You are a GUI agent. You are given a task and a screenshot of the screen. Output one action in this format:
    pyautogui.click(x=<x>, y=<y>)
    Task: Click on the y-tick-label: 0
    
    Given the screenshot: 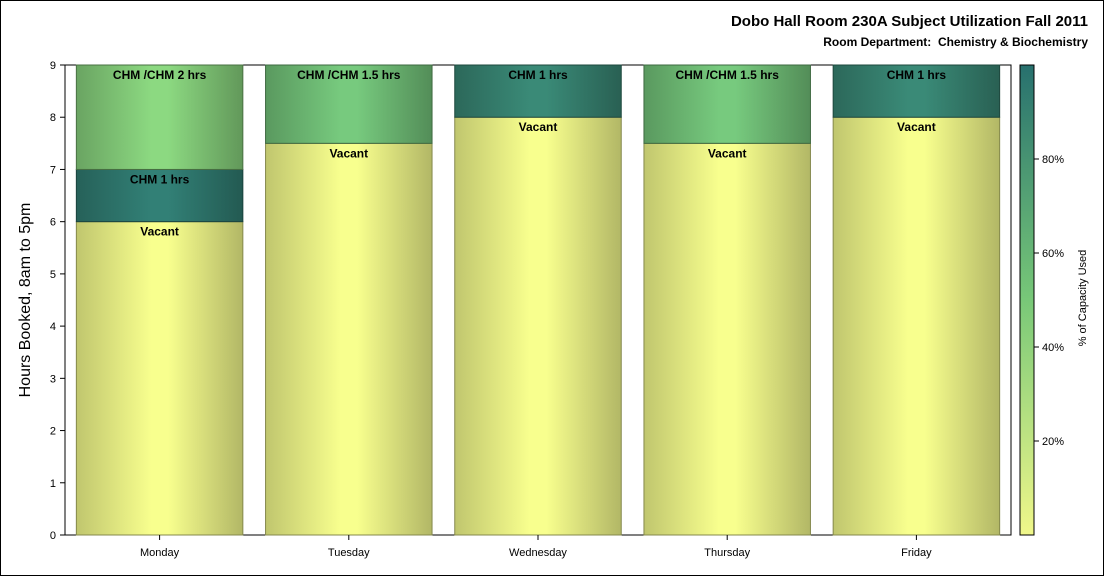 What is the action you would take?
    pyautogui.click(x=53, y=536)
    